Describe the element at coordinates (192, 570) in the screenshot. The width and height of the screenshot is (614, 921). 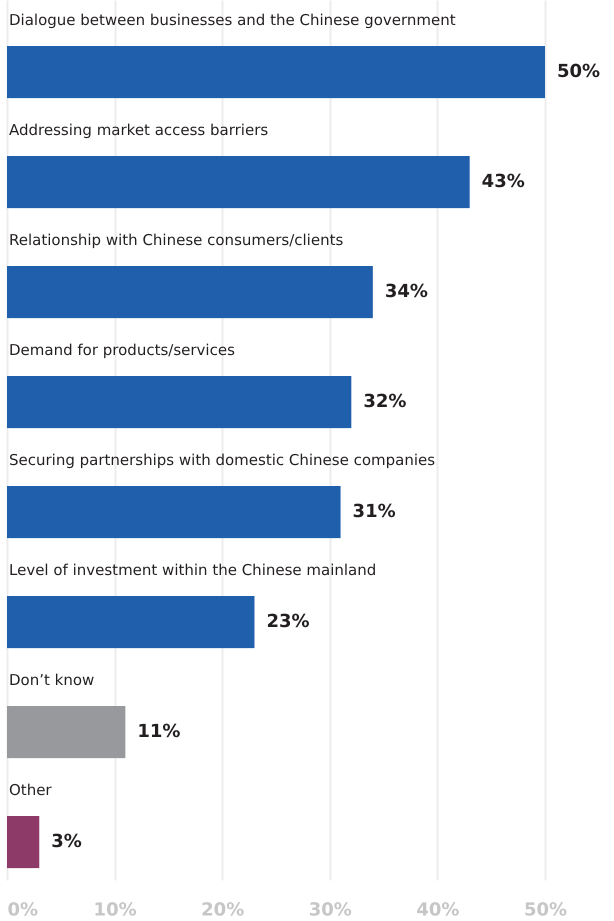
I see `y-tick-label: Level of investment within the Chinese mainland` at that location.